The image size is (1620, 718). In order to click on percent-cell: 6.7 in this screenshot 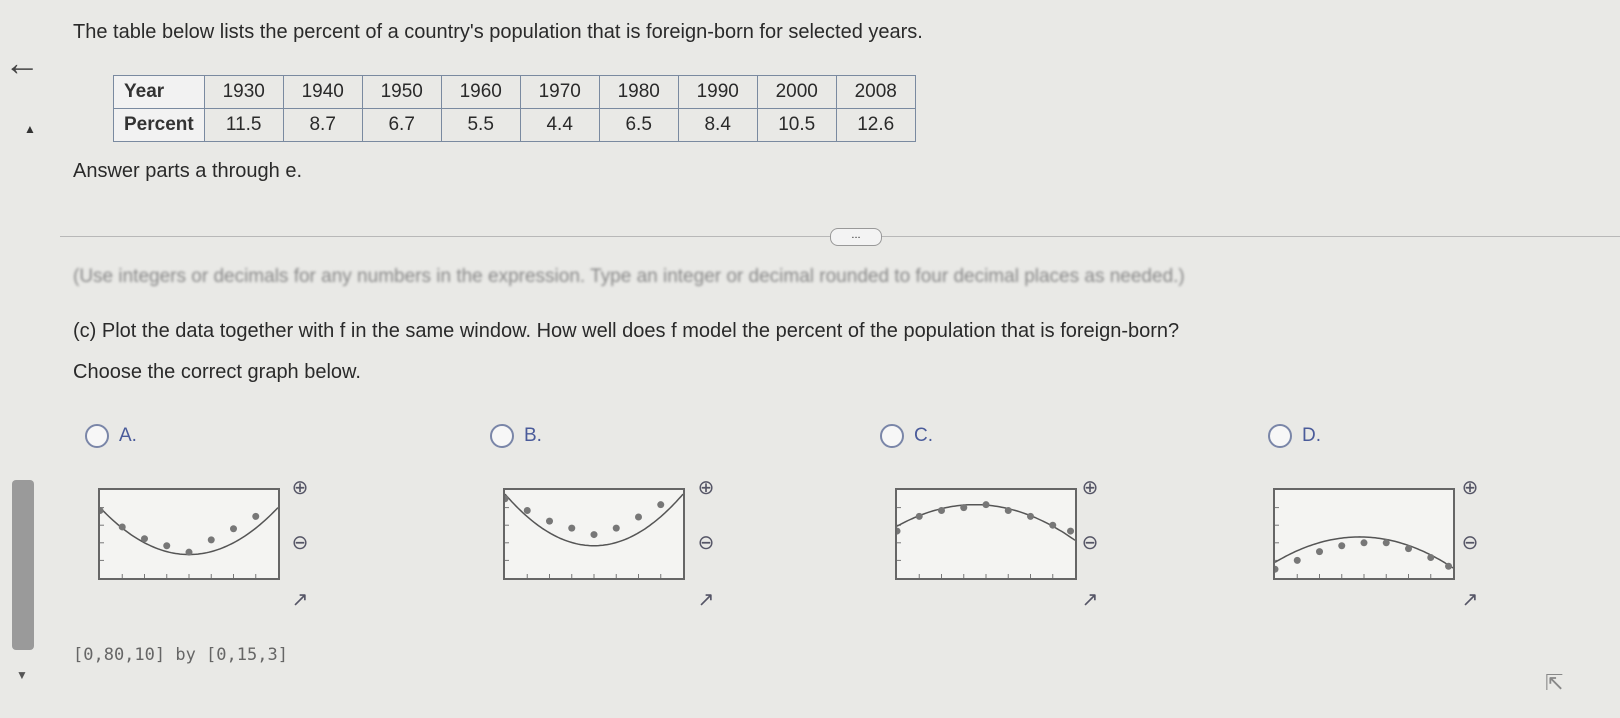, I will do `click(401, 125)`.